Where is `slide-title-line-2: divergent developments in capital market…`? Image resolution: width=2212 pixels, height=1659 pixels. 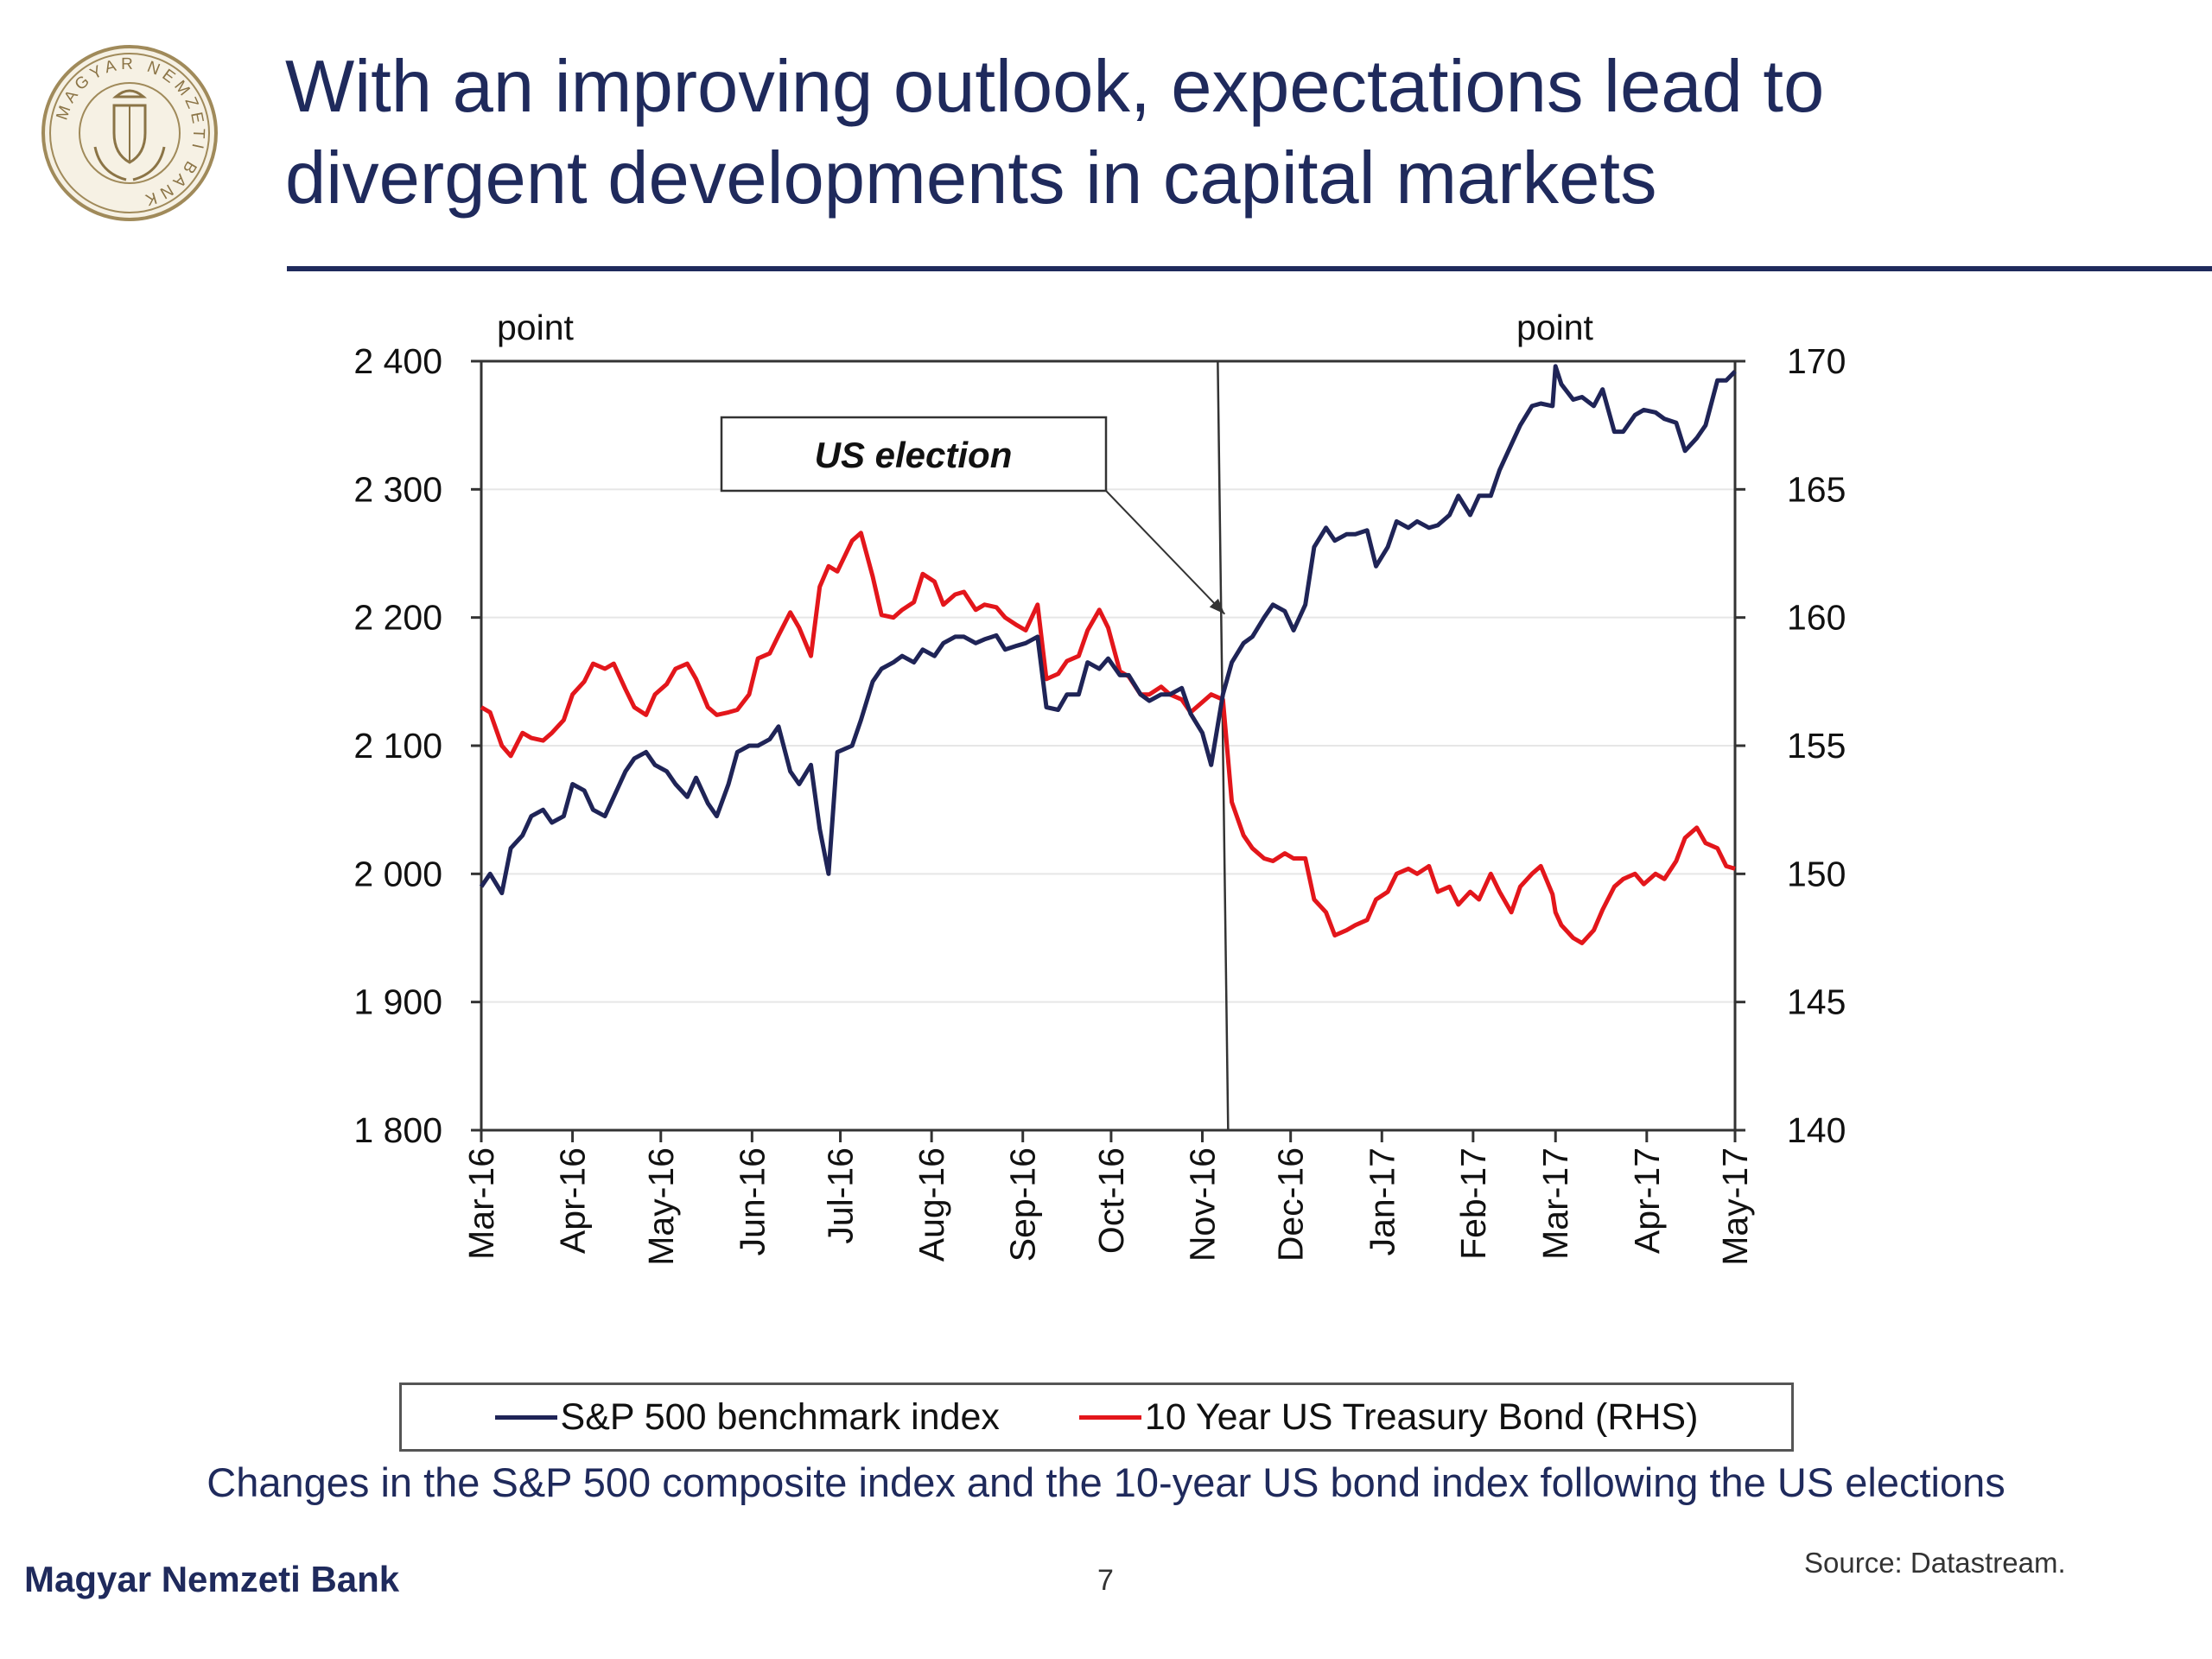 slide-title-line-2: divergent developments in capital market… is located at coordinates (971, 178).